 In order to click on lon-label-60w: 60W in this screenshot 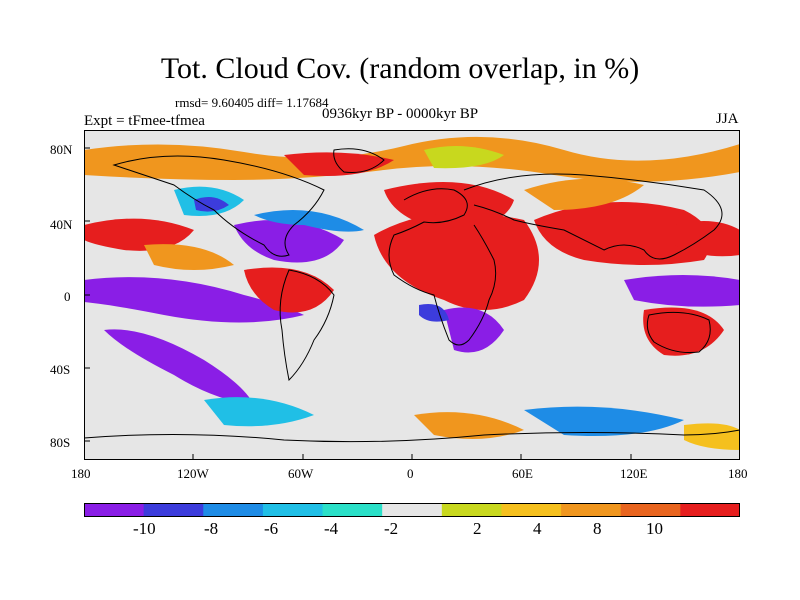, I will do `click(301, 473)`.